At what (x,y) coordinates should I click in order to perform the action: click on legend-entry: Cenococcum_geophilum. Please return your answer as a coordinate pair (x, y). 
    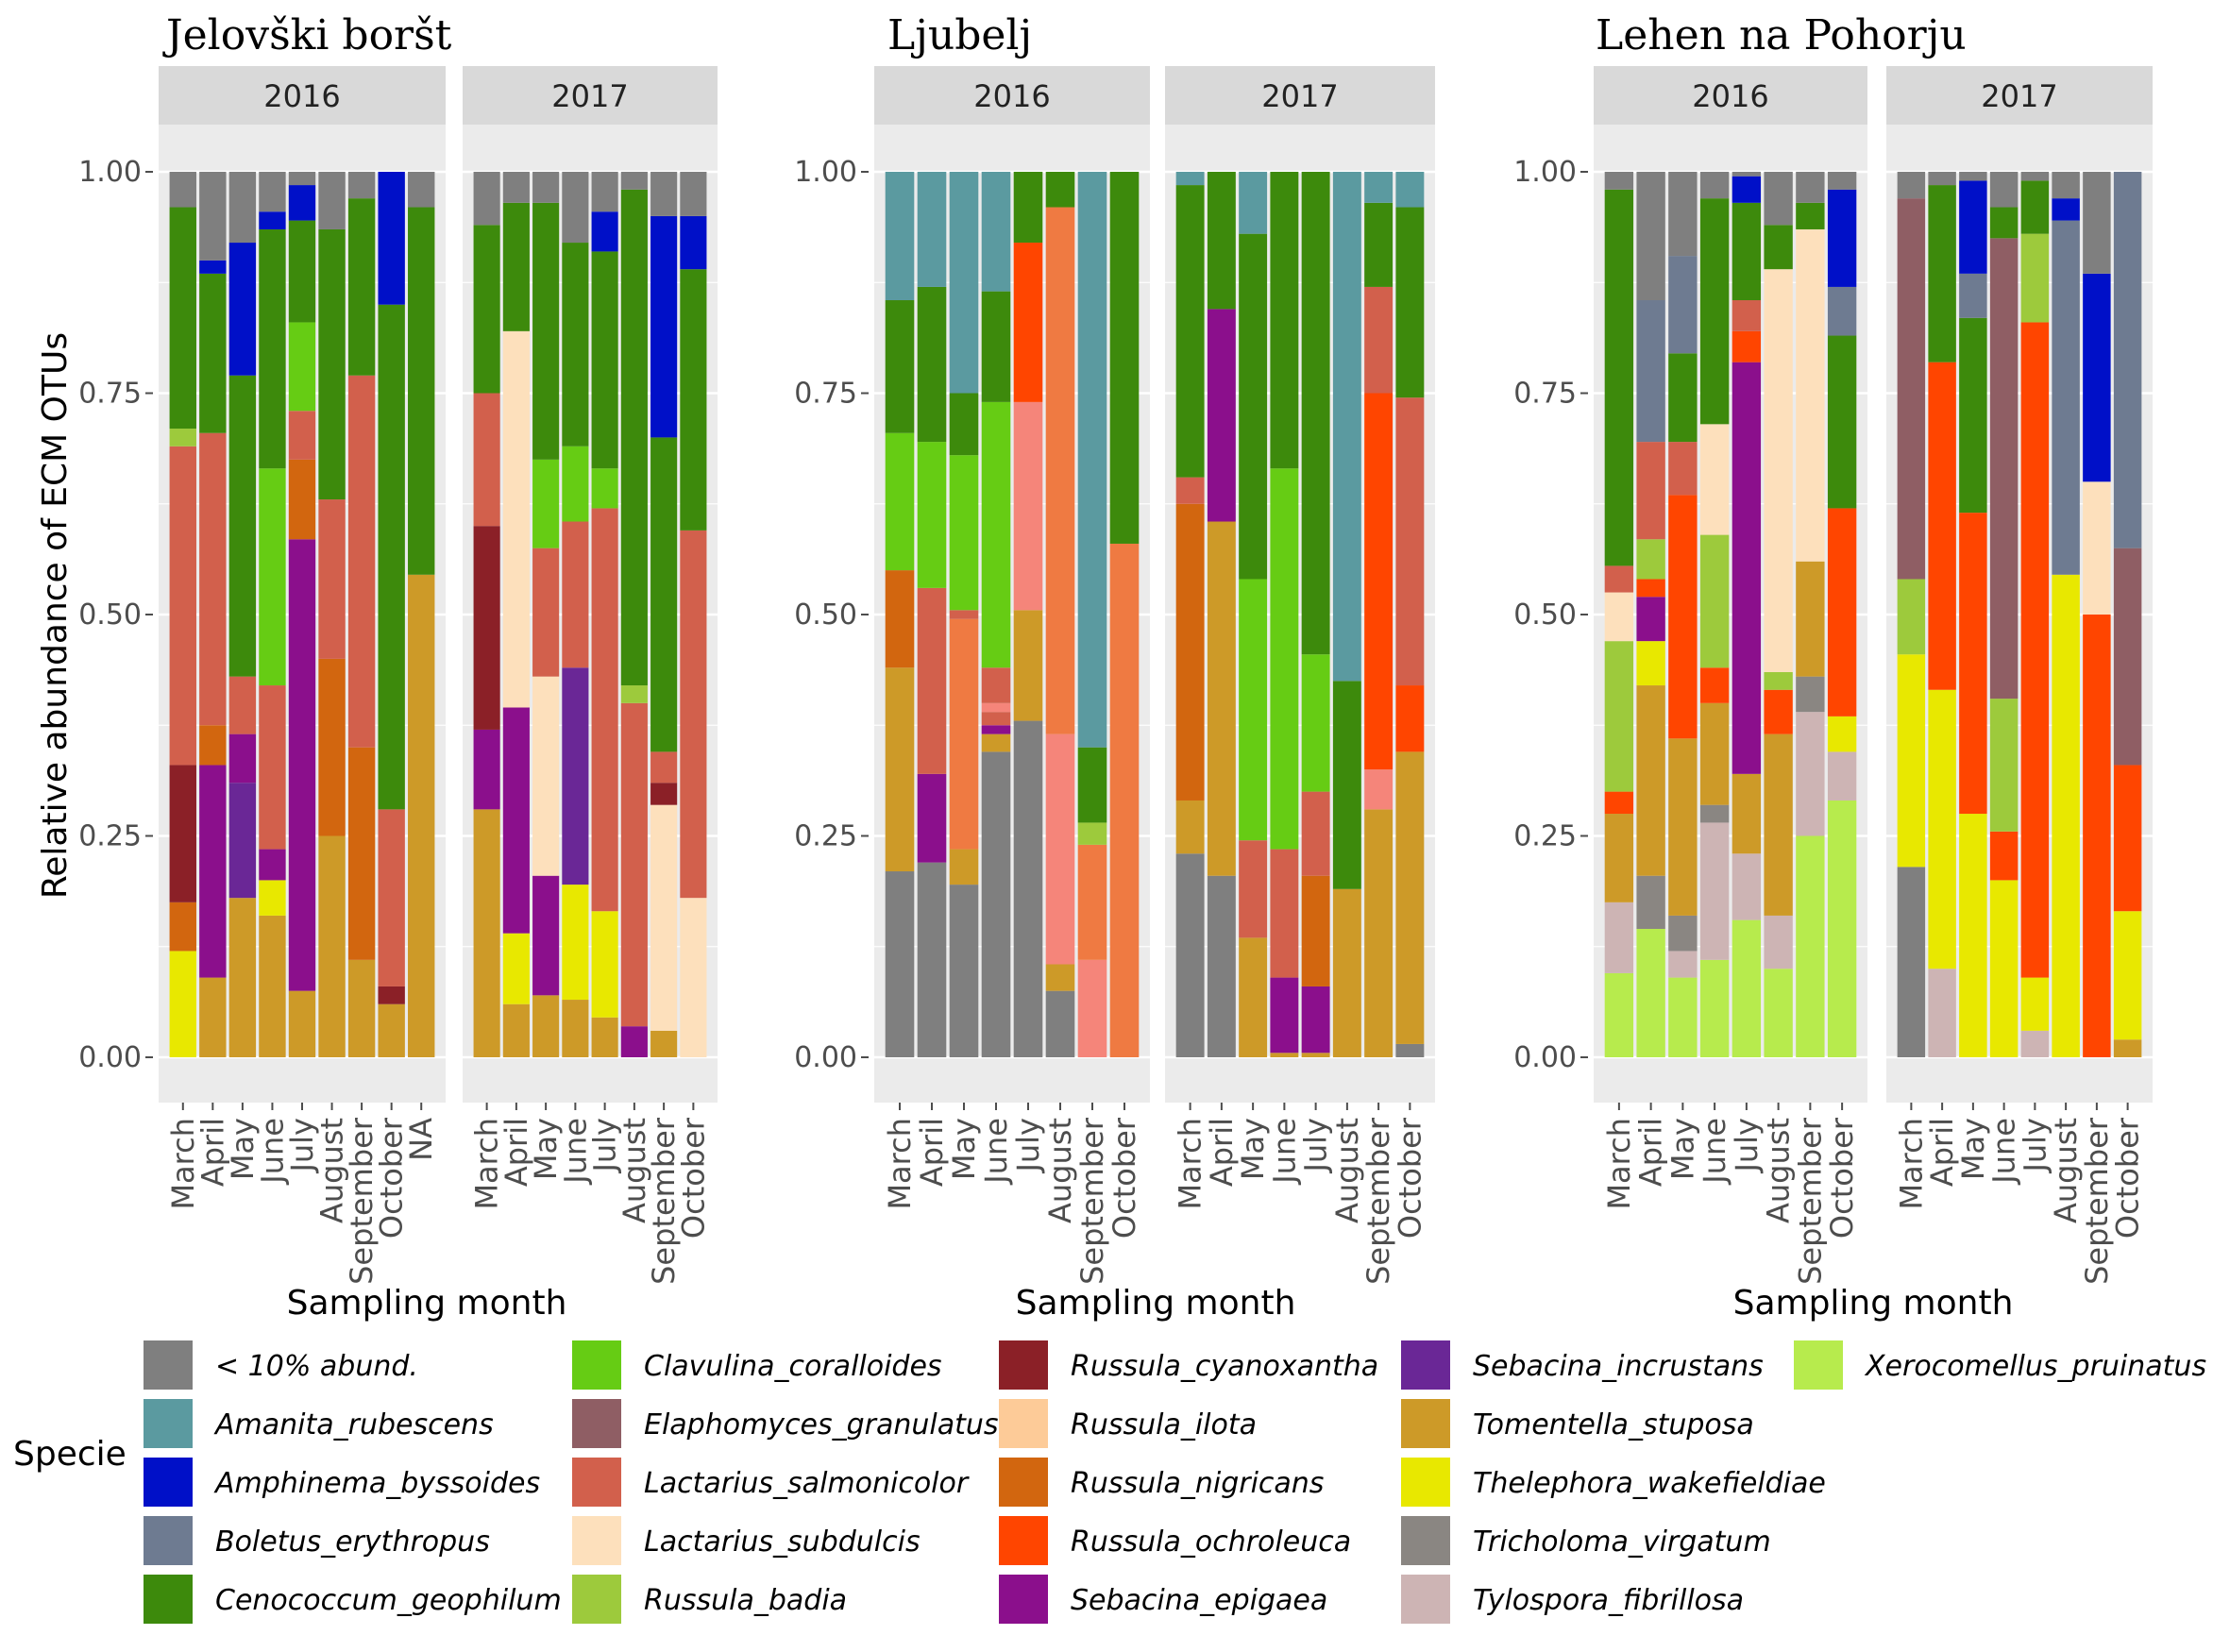
    Looking at the image, I should click on (353, 1599).